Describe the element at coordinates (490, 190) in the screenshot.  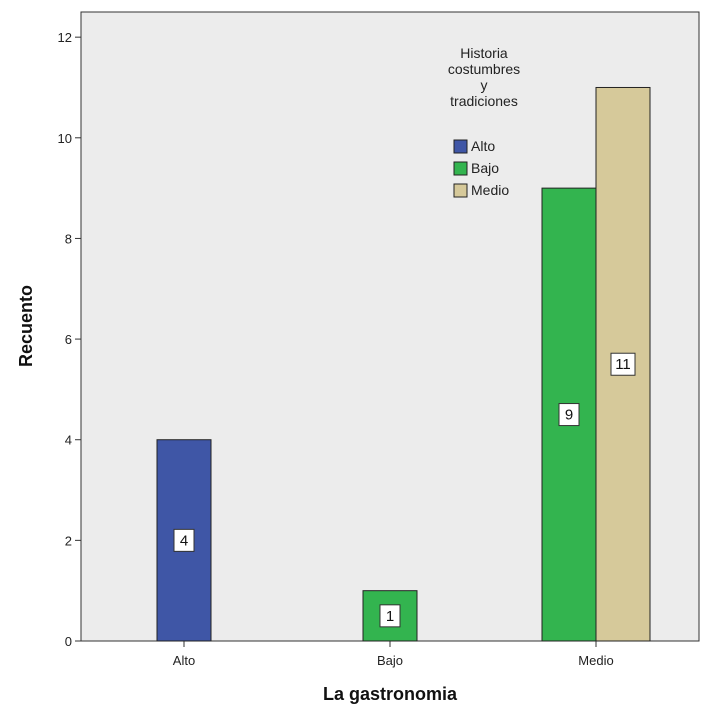
I see `legend-label: Medio` at that location.